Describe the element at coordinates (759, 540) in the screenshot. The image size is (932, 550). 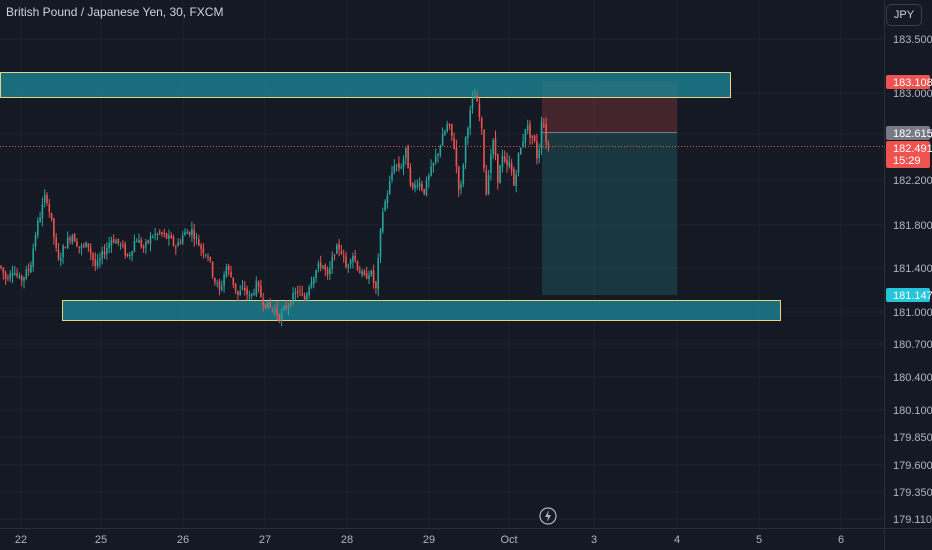
I see `time-tick-label: 5` at that location.